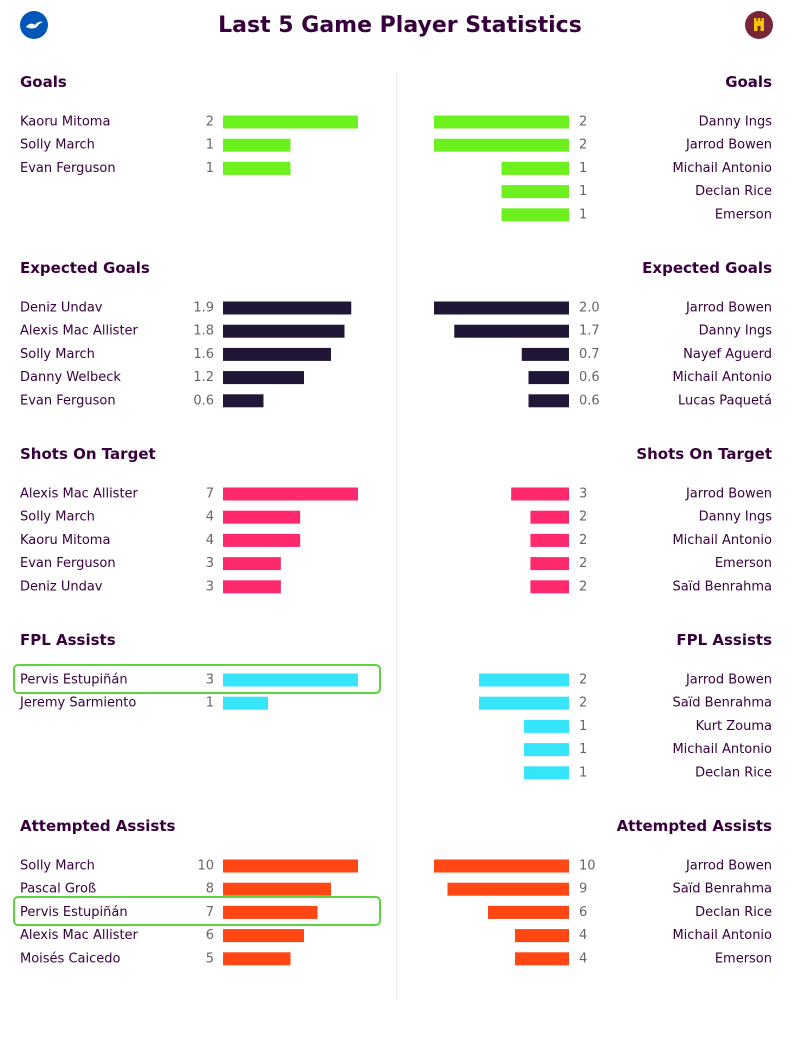  Describe the element at coordinates (203, 331) in the screenshot. I see `value-label-left: 1.8` at that location.